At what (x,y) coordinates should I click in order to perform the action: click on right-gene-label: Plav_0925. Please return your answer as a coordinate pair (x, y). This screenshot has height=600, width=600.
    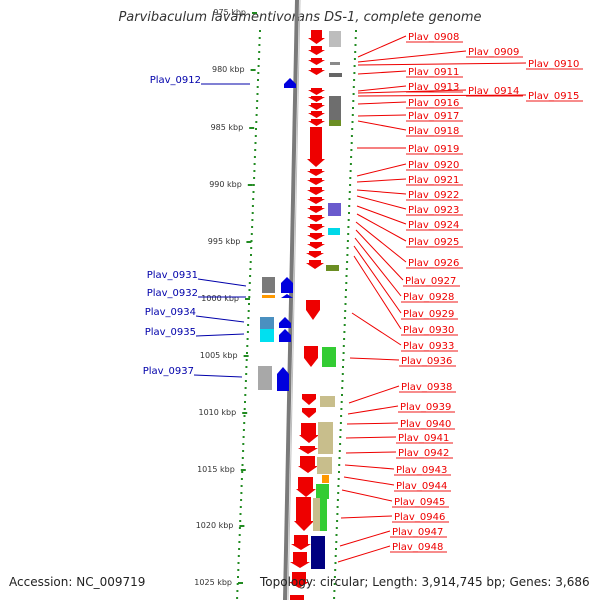
    Looking at the image, I should click on (433, 242).